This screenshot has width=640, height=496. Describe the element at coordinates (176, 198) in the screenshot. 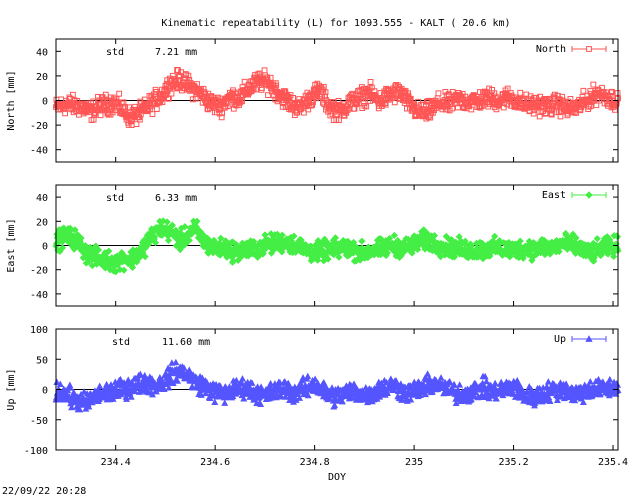

I see `std-value: 6.33 mm` at that location.